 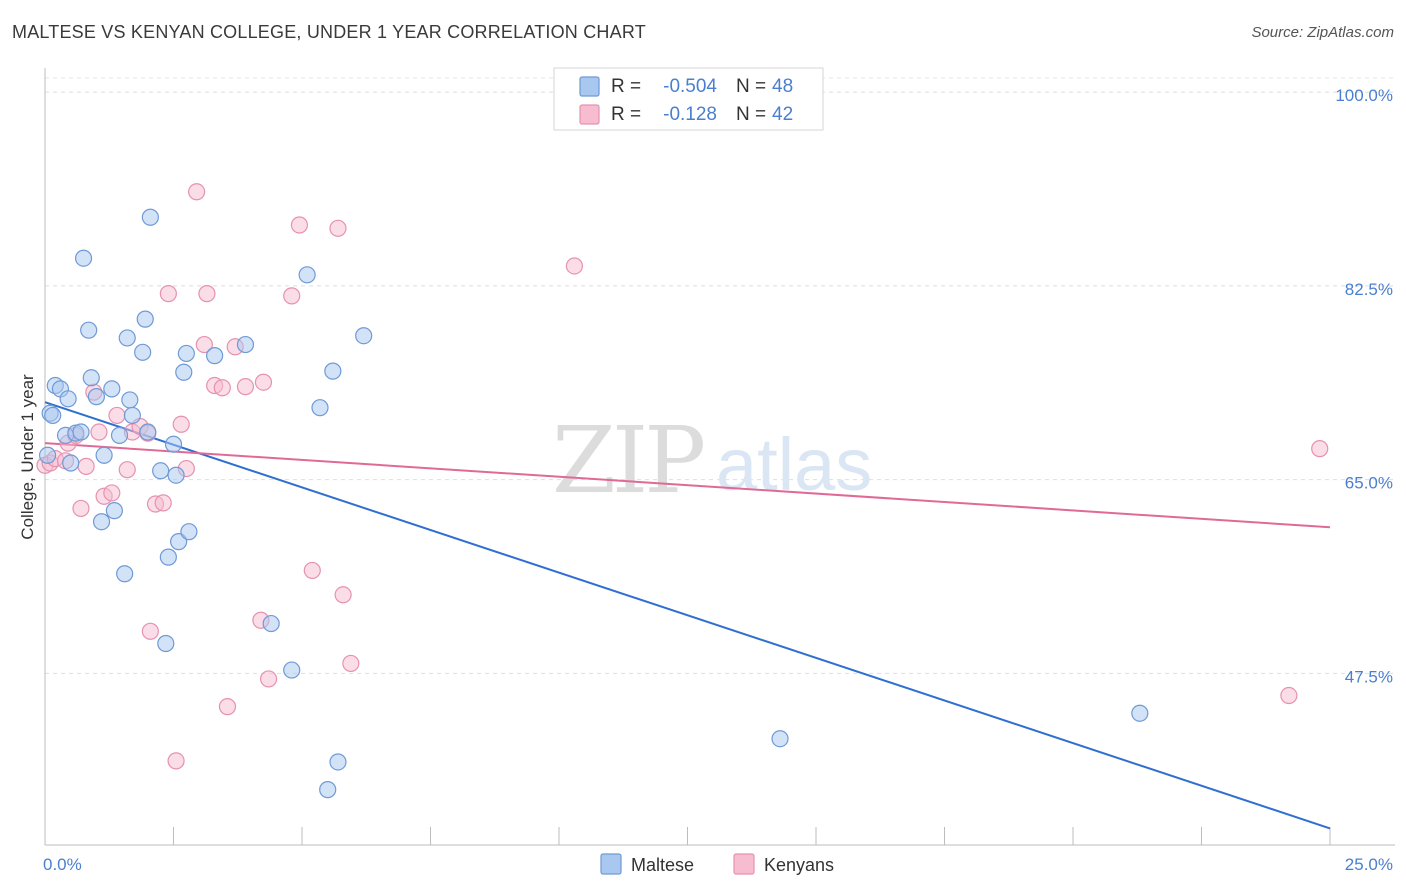 I want to click on stats-box: R = -0.504 N = 48 R = -0.128 N = 42, so click(x=688, y=99).